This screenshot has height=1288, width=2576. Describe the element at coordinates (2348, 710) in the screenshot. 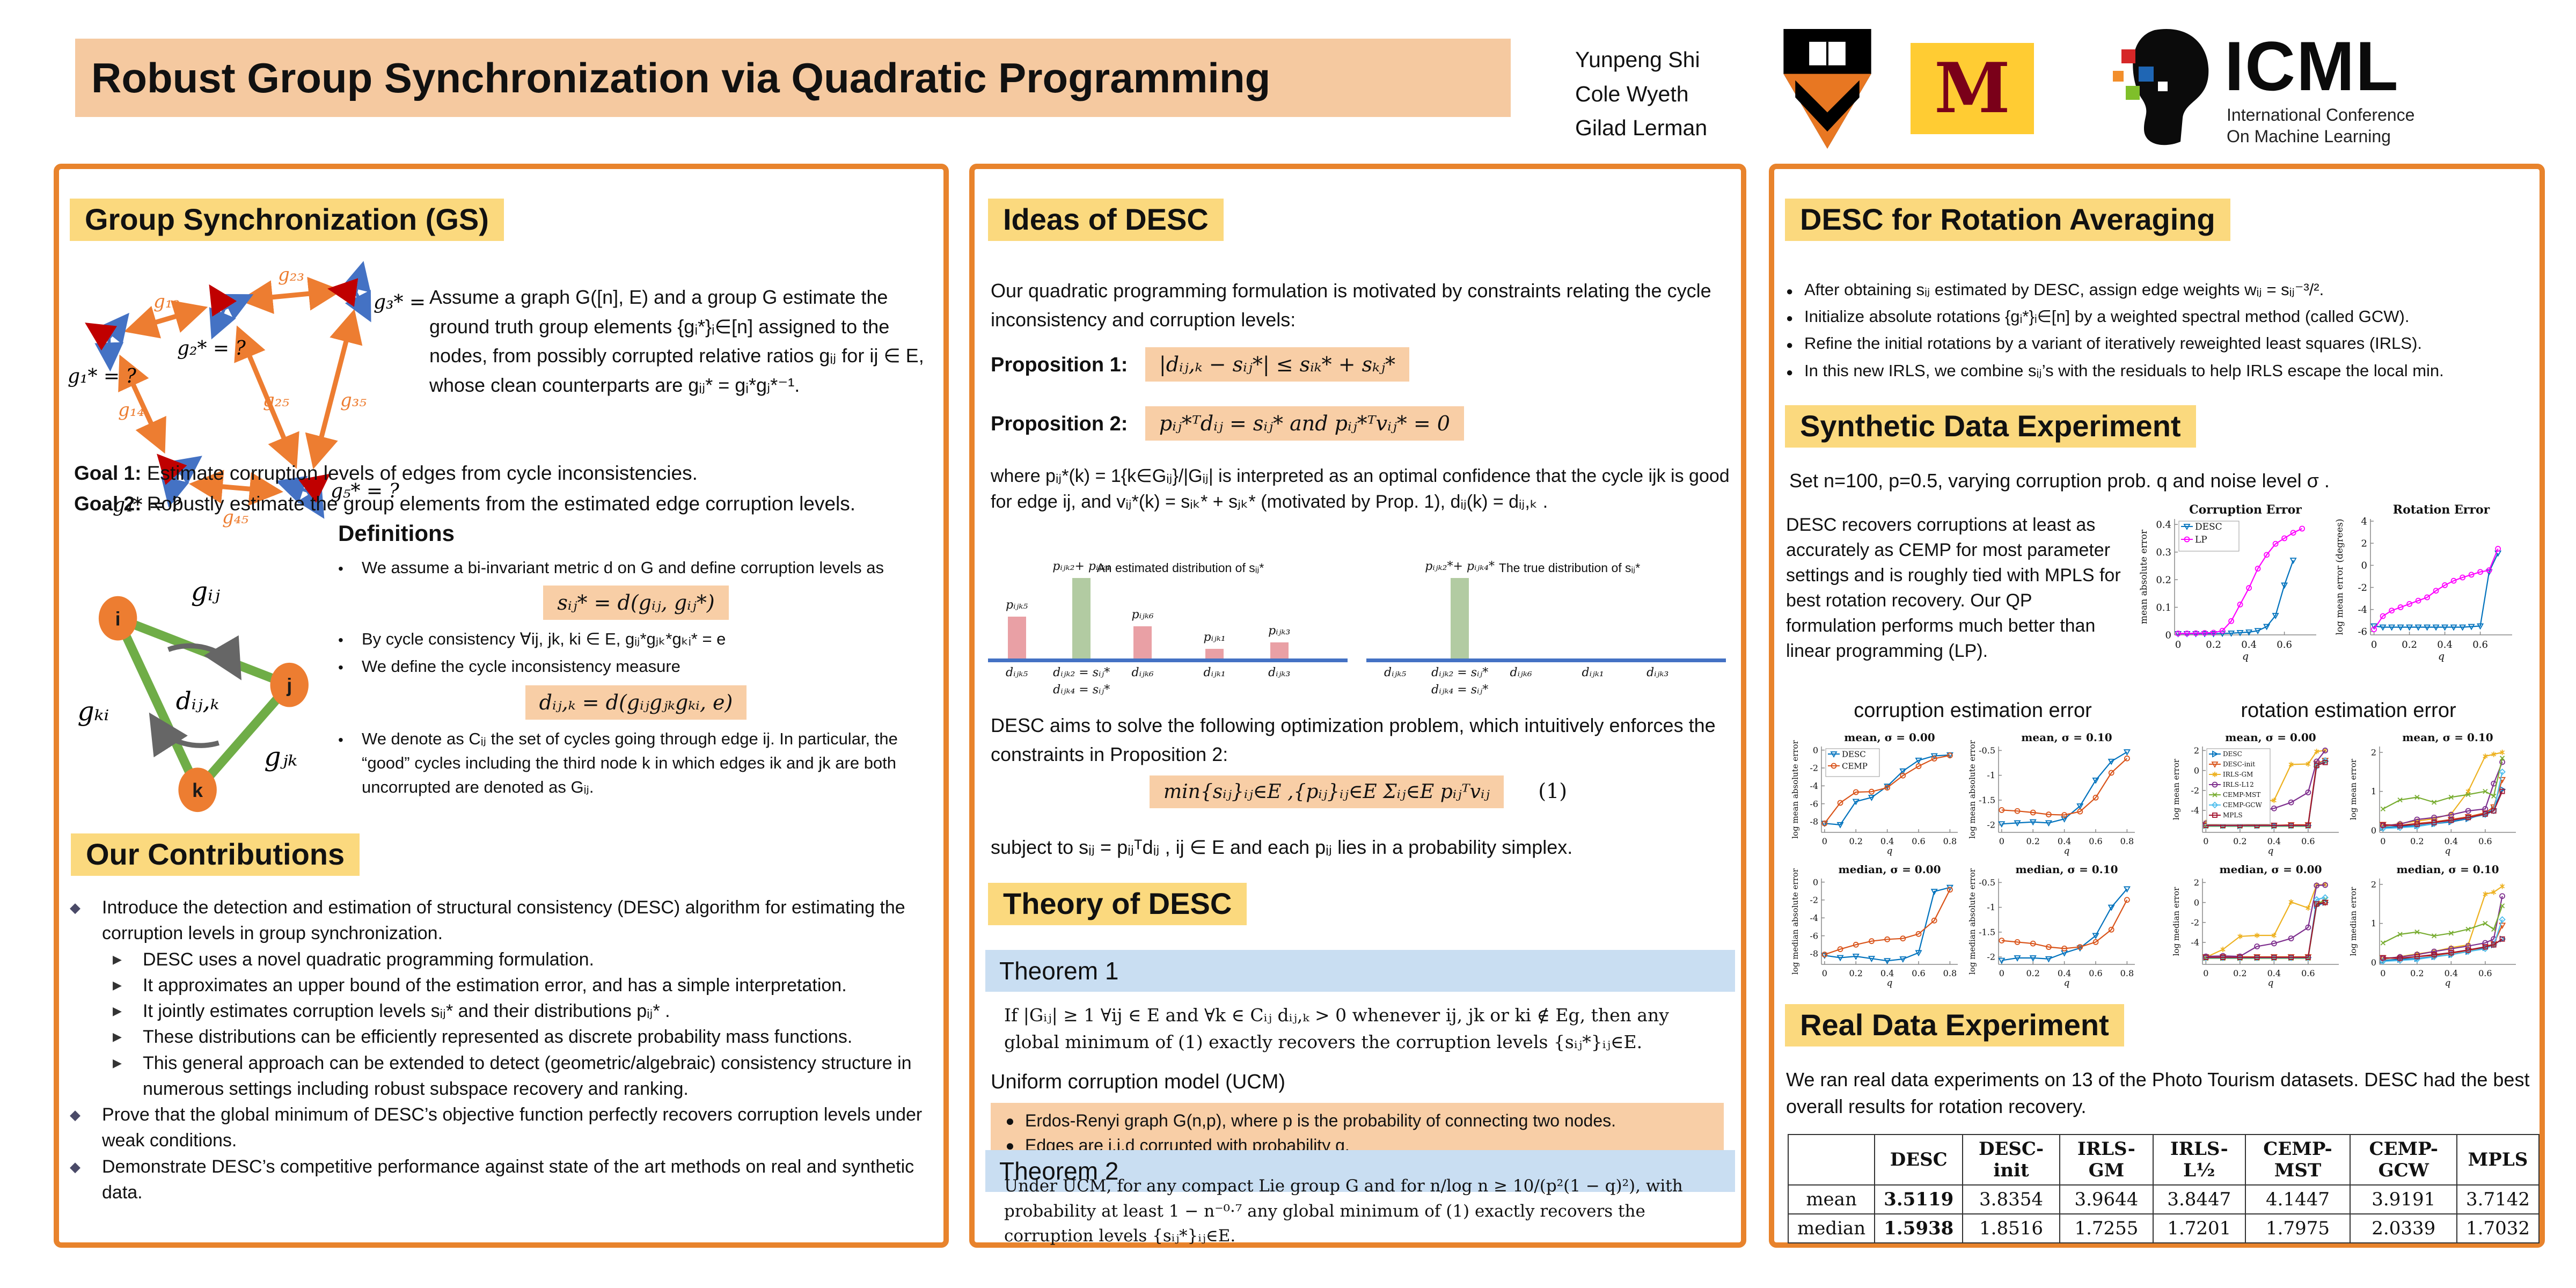

I see `grid-title-rotation: rotation estimation error` at that location.